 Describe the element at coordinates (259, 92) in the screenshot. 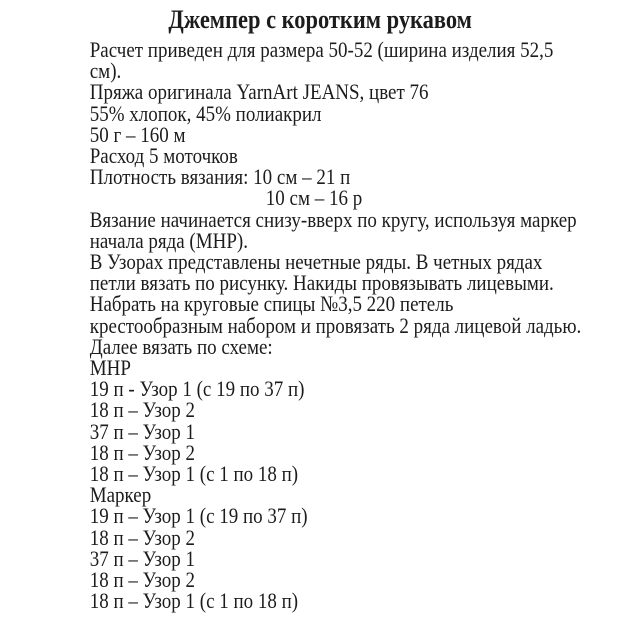

I see `text-line: Пряжа оригинала YarnArt JEANS, цвет 76` at that location.